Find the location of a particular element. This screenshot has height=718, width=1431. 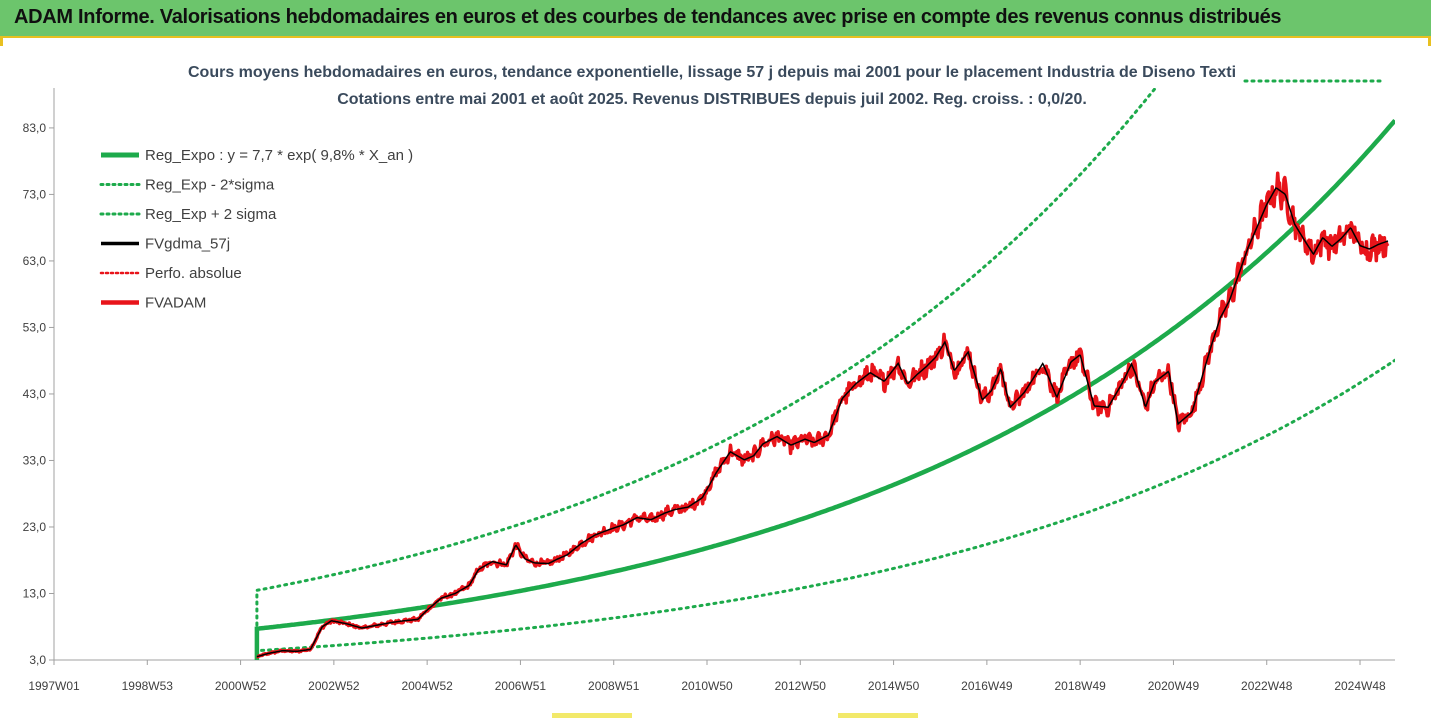

legend-label-trend_high: Reg_Exp + 2 sigma is located at coordinates (211, 214).